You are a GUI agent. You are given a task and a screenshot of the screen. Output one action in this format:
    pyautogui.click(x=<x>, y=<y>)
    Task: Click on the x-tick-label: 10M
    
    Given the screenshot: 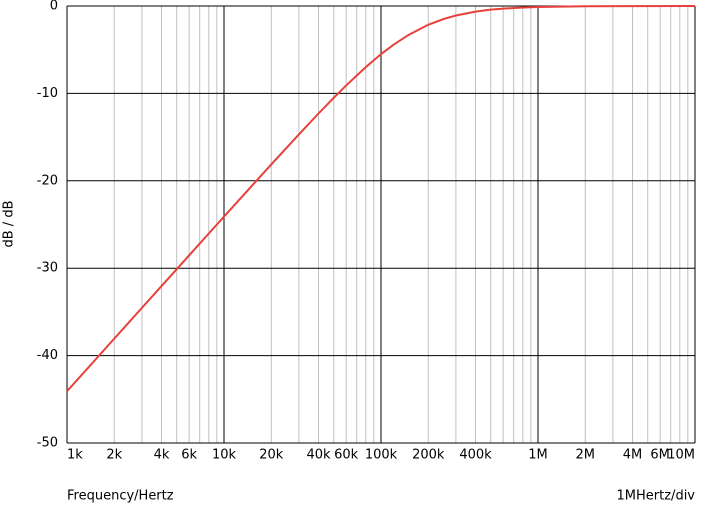 What is the action you would take?
    pyautogui.click(x=681, y=455)
    